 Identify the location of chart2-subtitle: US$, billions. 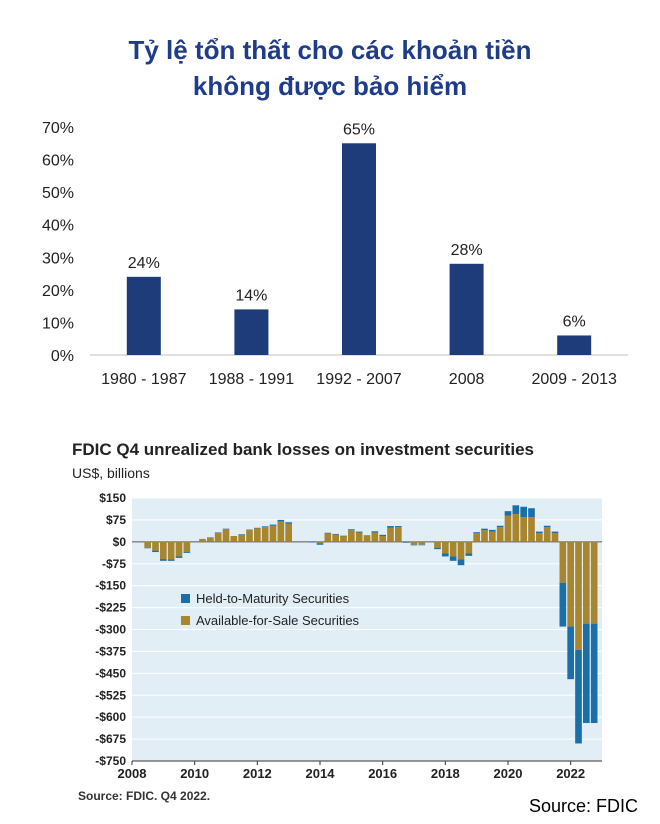
(111, 473).